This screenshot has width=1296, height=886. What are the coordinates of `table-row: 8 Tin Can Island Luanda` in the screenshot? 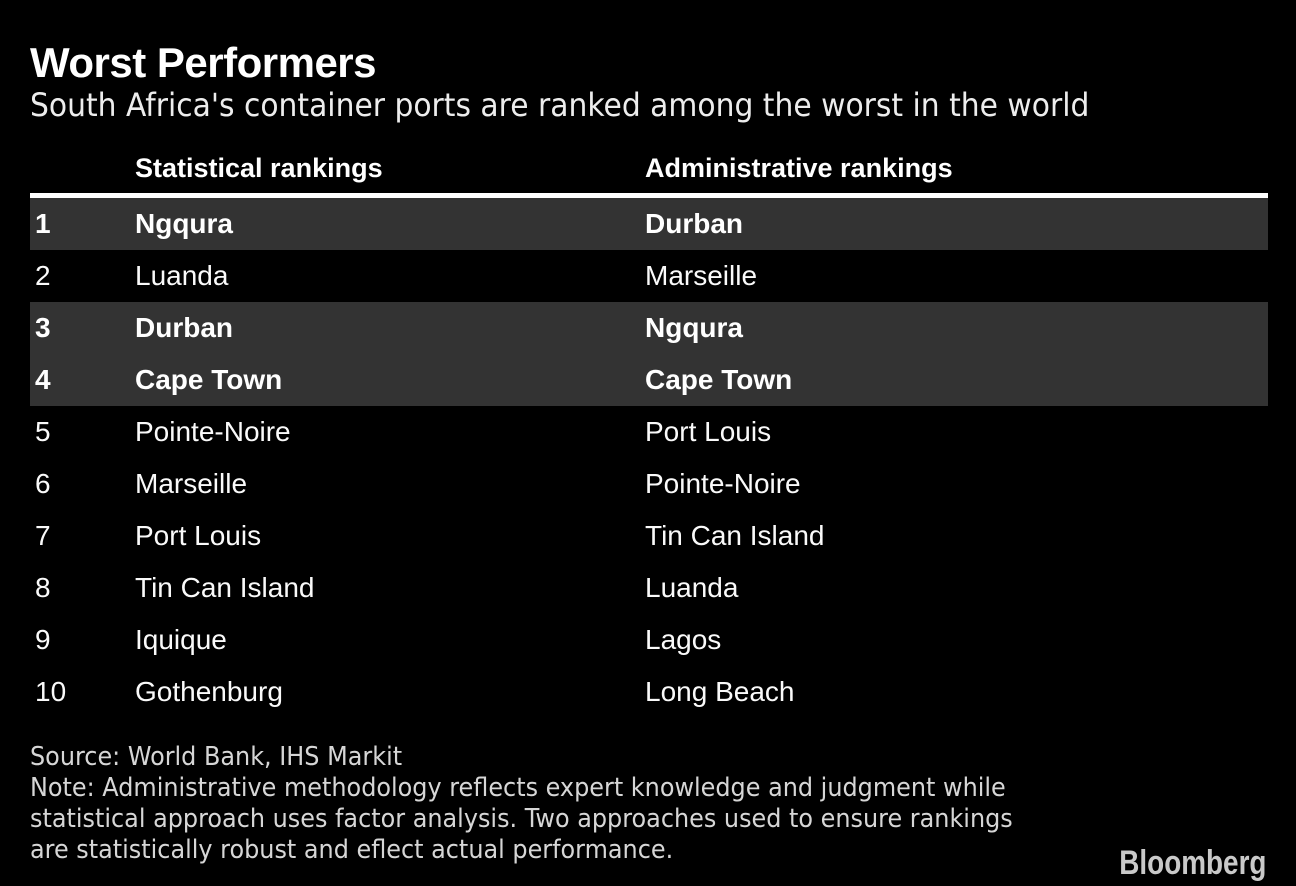 It's located at (649, 588).